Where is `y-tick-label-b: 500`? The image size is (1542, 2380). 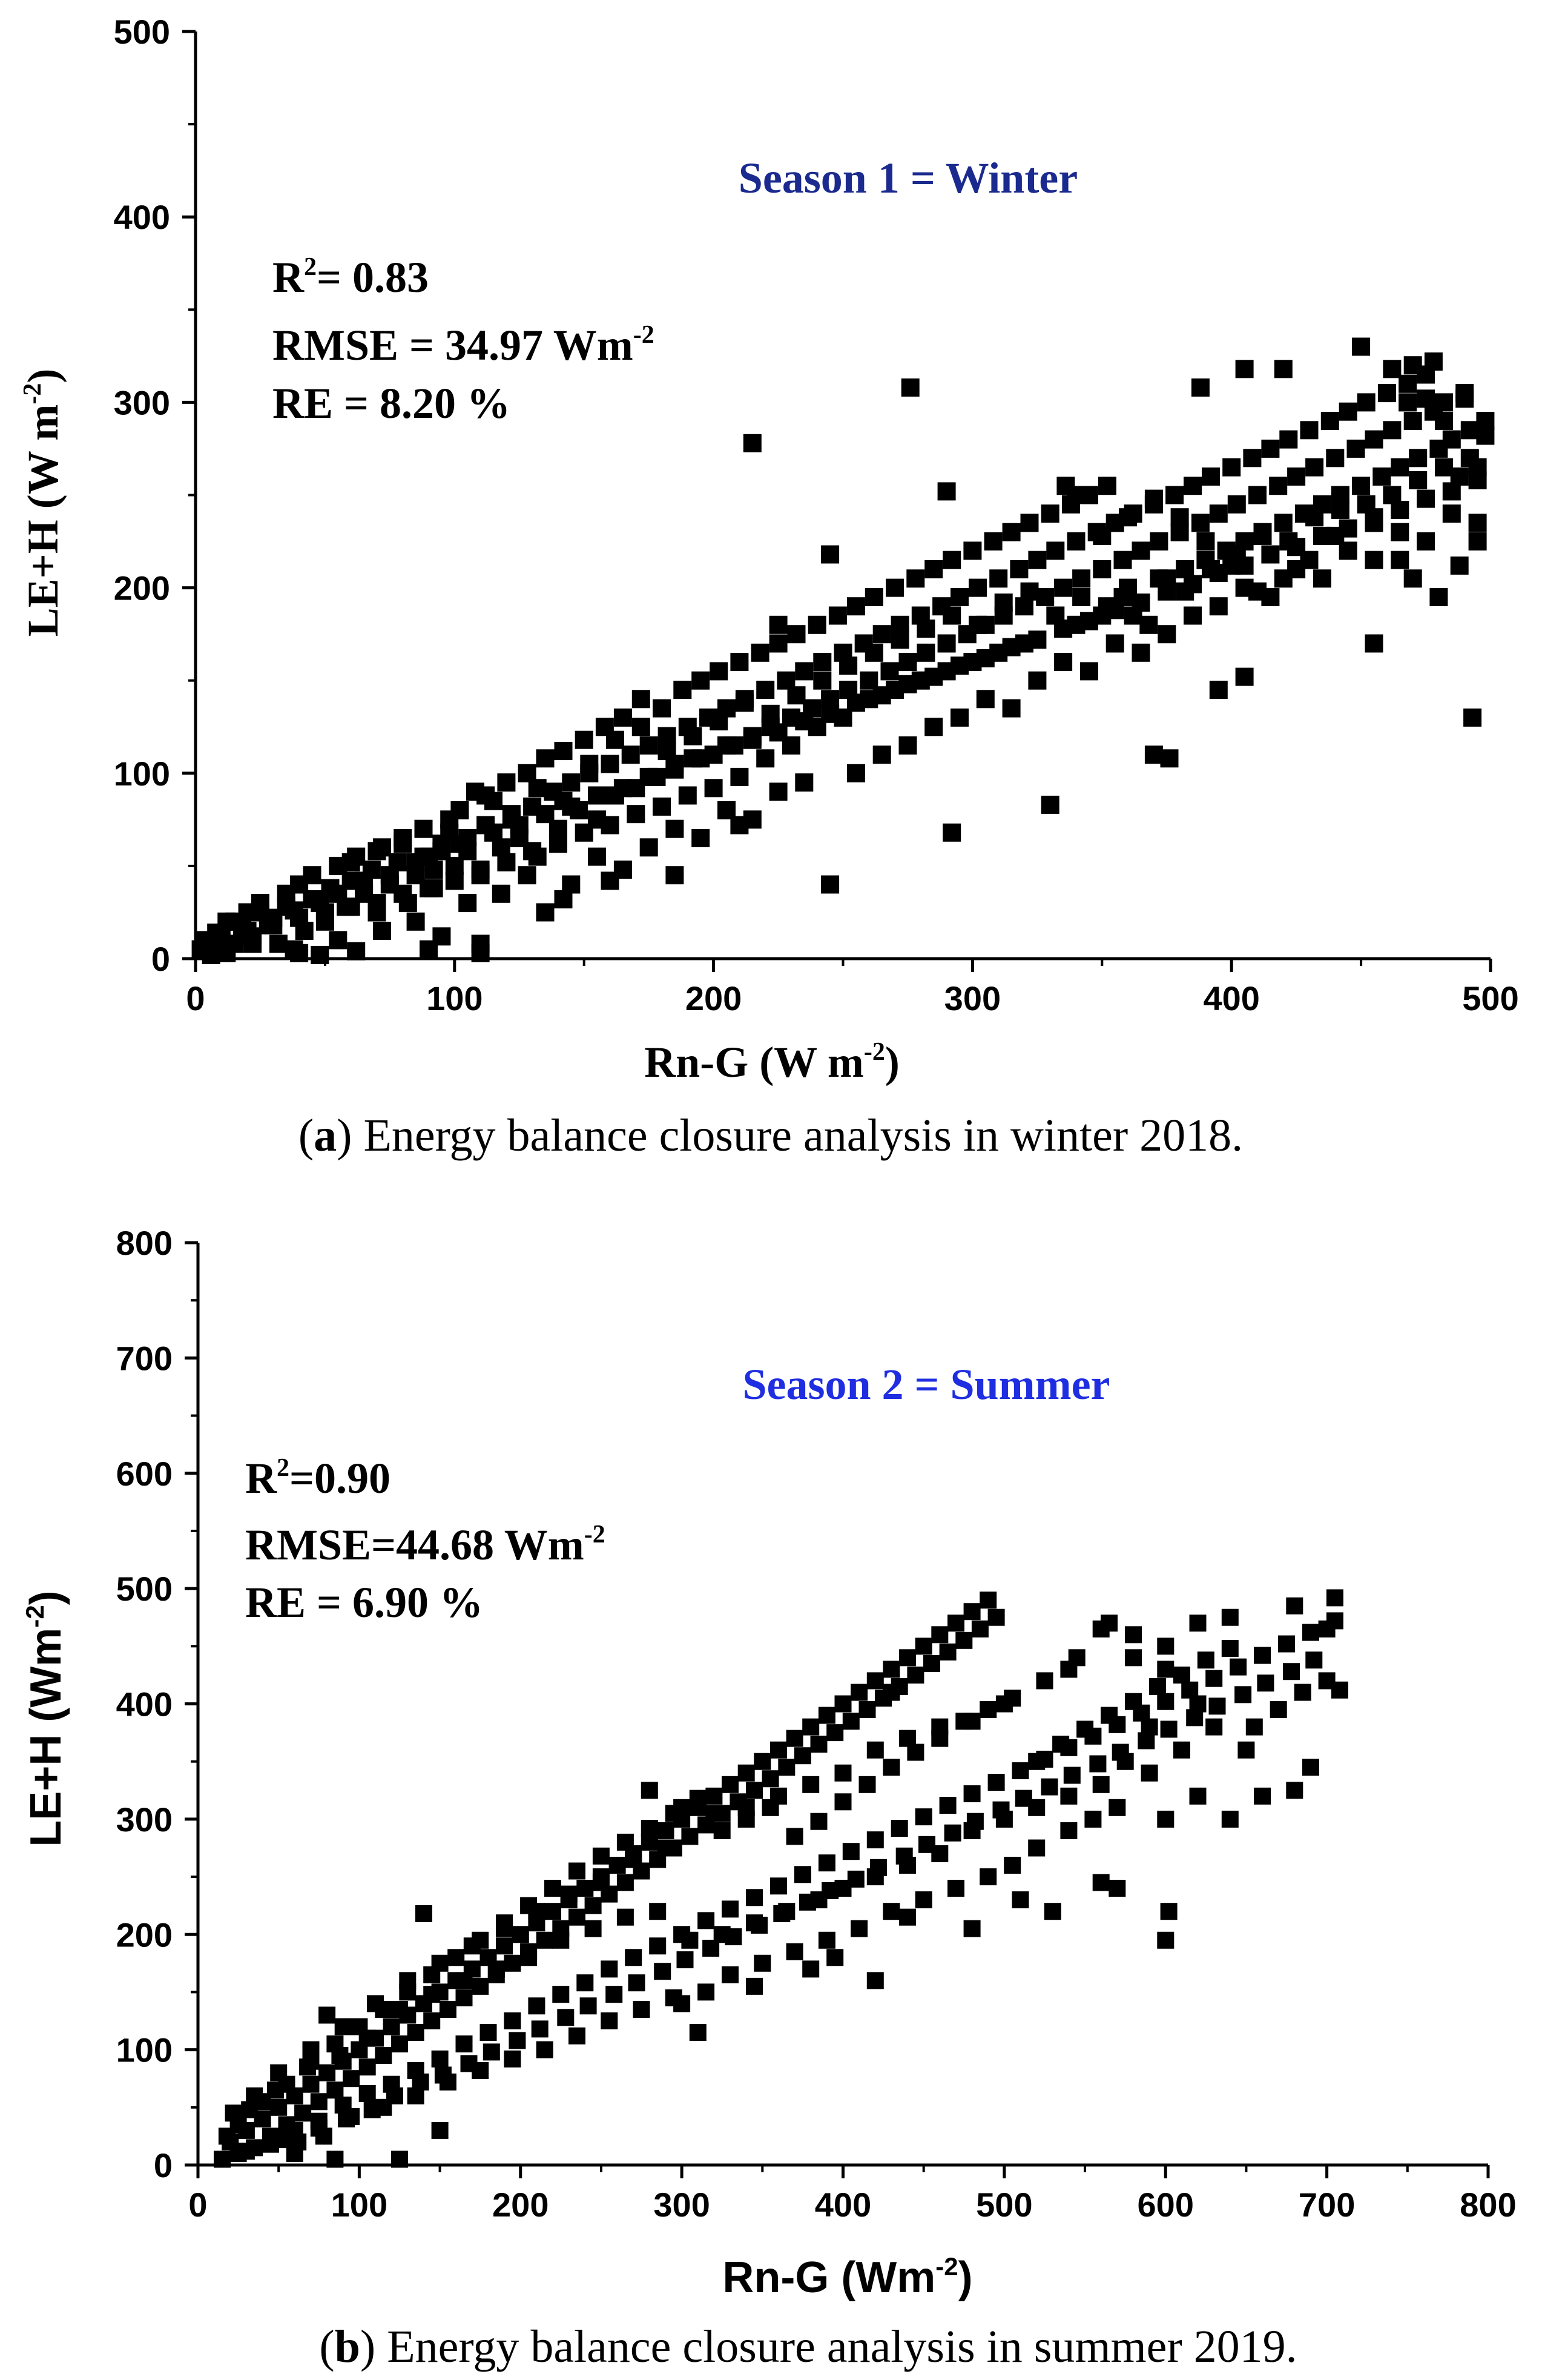
y-tick-label-b: 500 is located at coordinates (144, 1589).